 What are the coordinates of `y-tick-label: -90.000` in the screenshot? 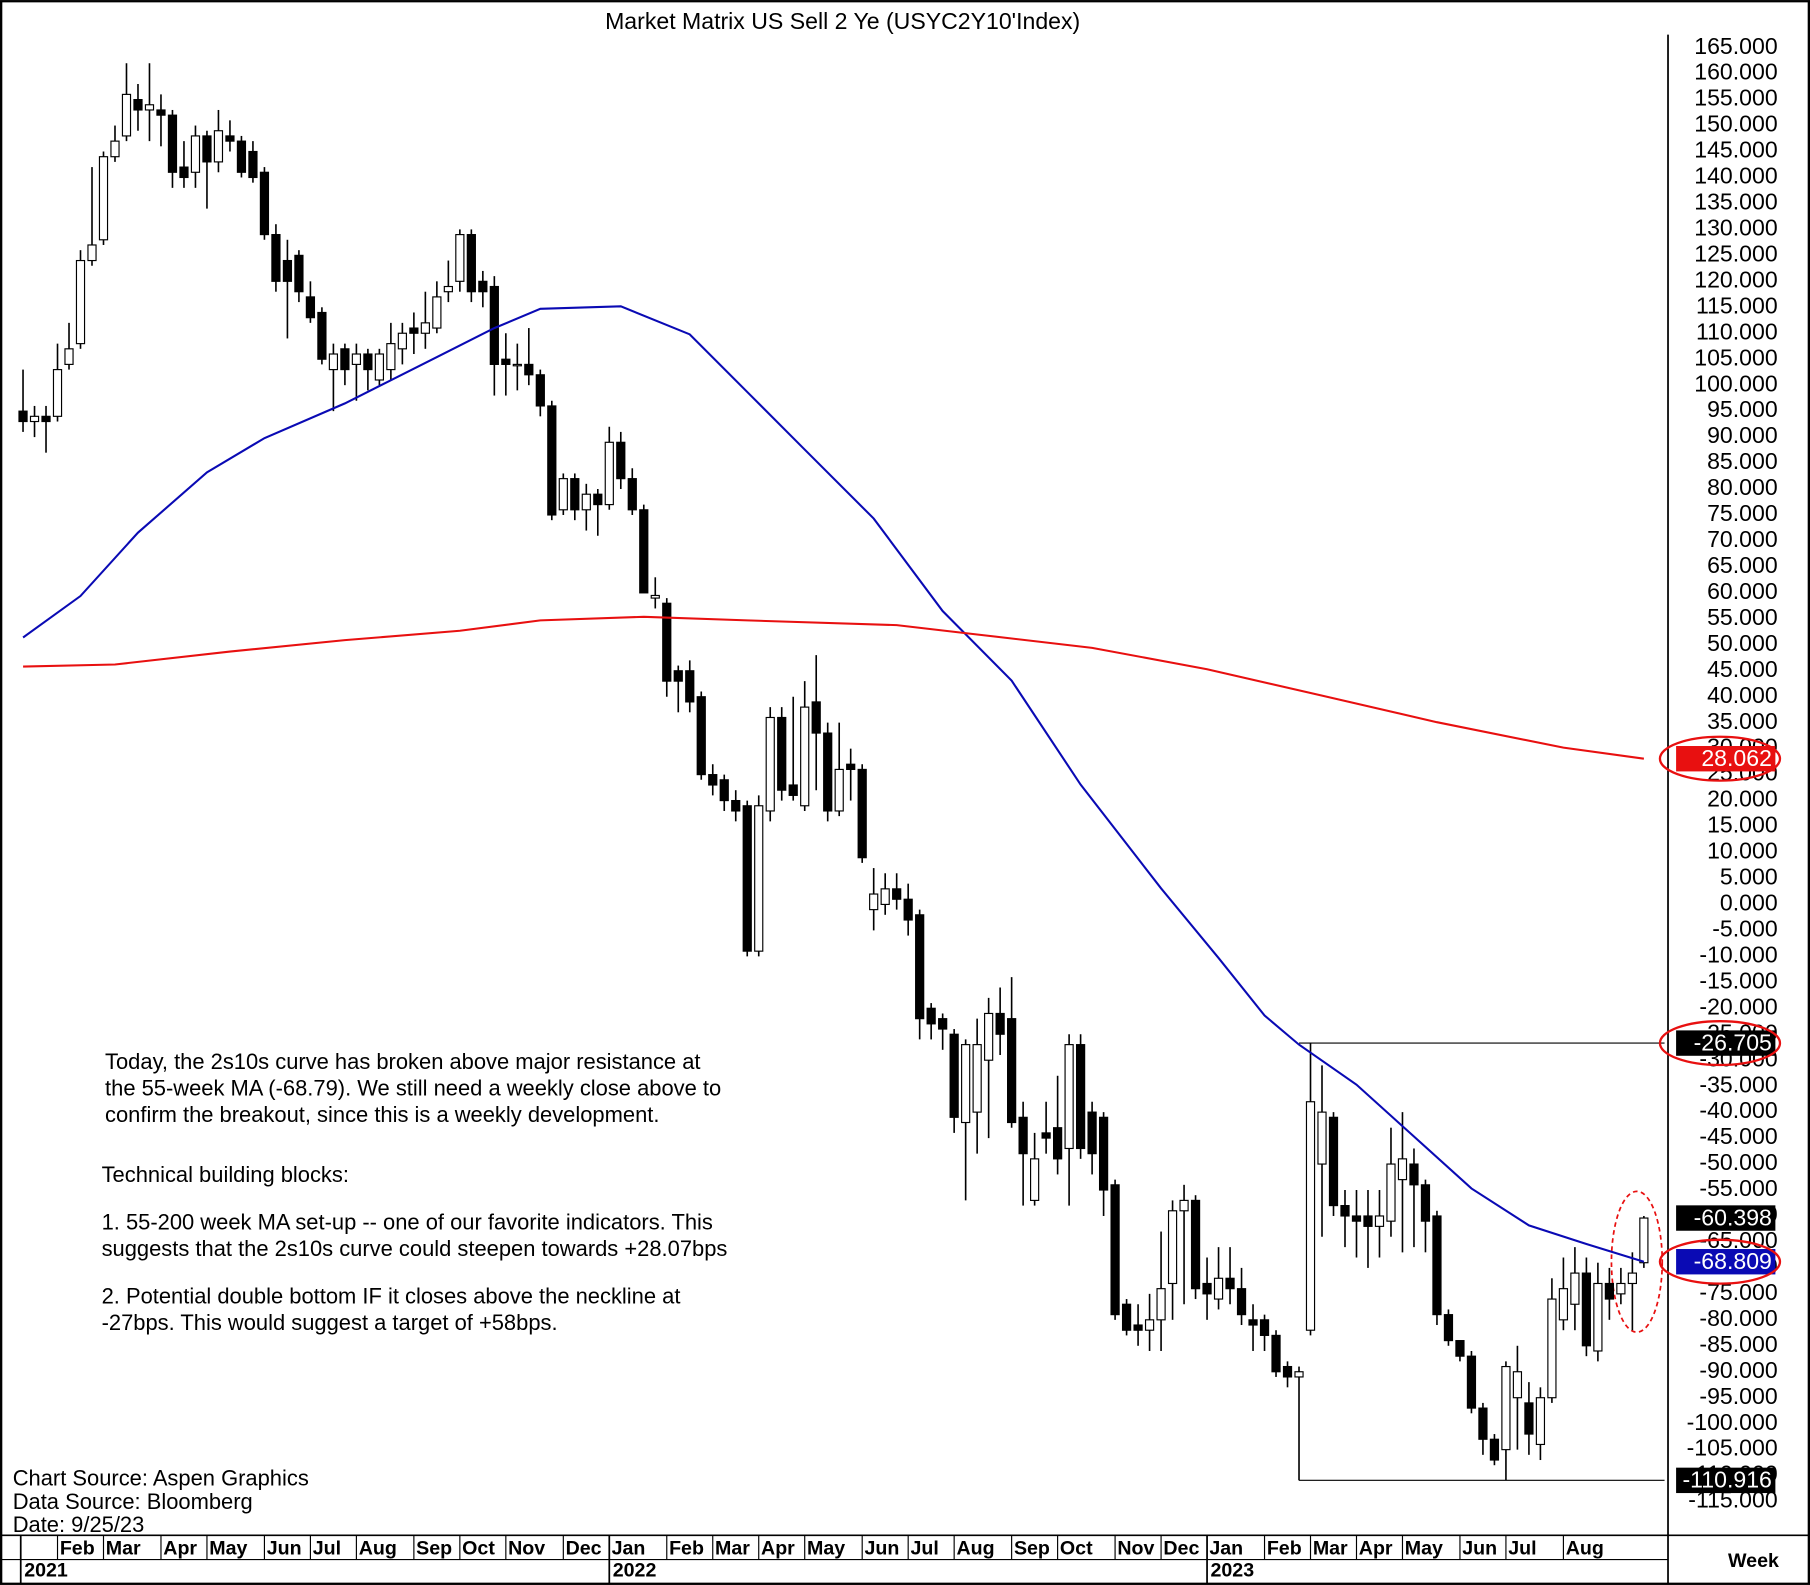 It's located at (1738, 1370).